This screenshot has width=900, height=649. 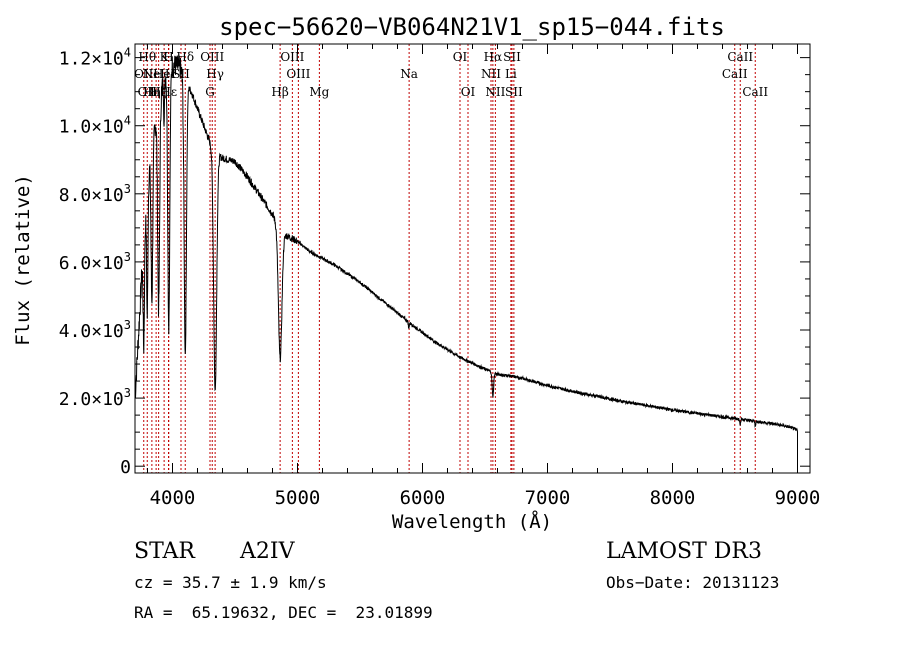 I want to click on marker-label: Hγ, so click(x=215, y=74).